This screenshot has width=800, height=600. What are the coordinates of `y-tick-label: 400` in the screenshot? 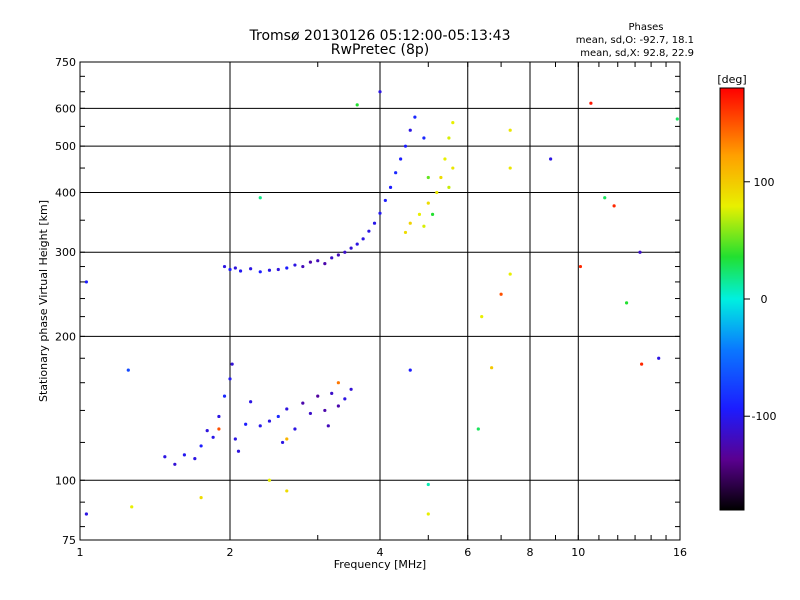 It's located at (65, 192).